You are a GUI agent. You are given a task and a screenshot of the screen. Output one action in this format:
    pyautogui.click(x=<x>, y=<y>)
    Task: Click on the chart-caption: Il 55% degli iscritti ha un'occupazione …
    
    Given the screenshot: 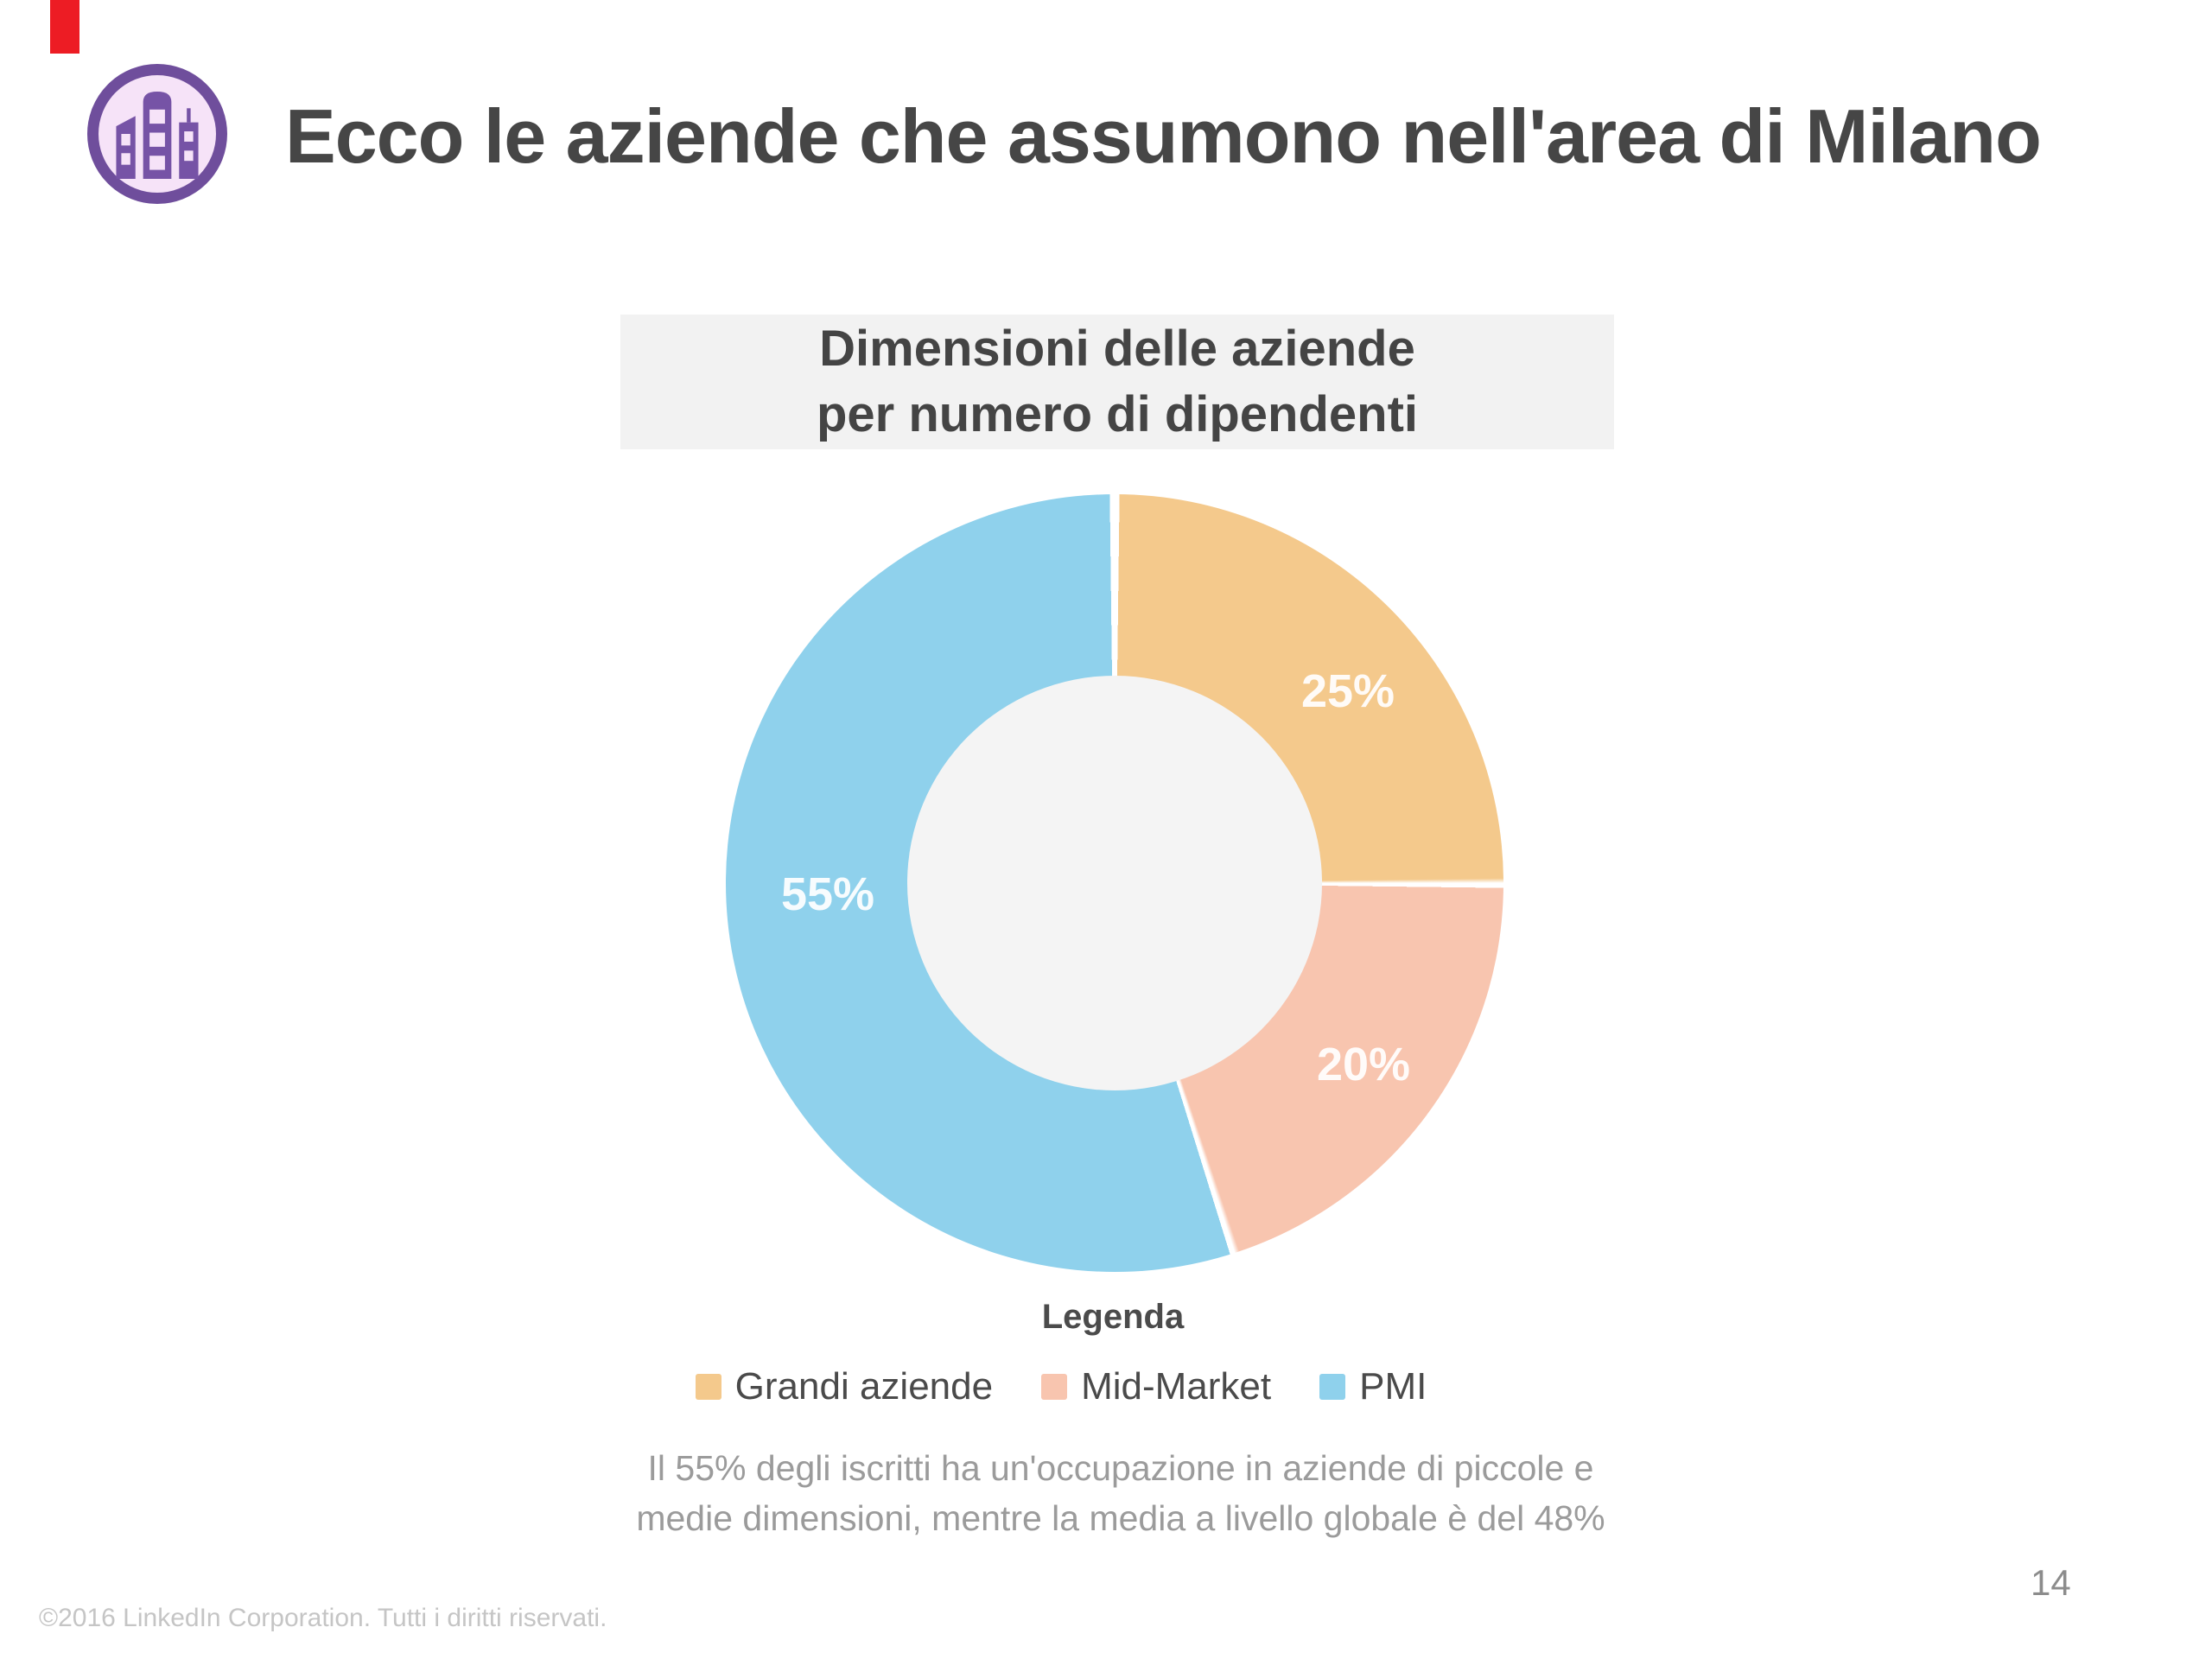 What is the action you would take?
    pyautogui.click(x=1120, y=1493)
    